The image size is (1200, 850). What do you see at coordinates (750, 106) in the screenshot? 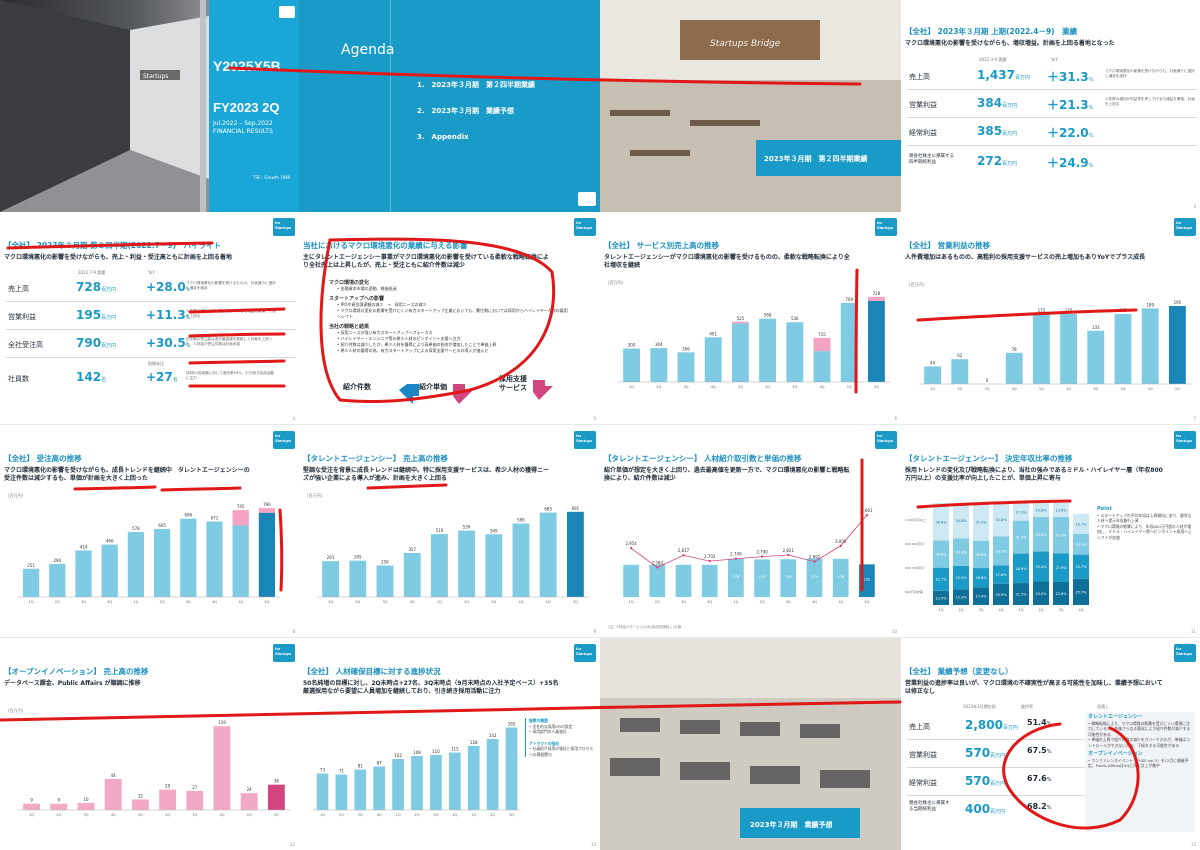
I see `slide-office-photo-2: Startups Bridge 2023年３月期 第２四半期業績` at bounding box center [750, 106].